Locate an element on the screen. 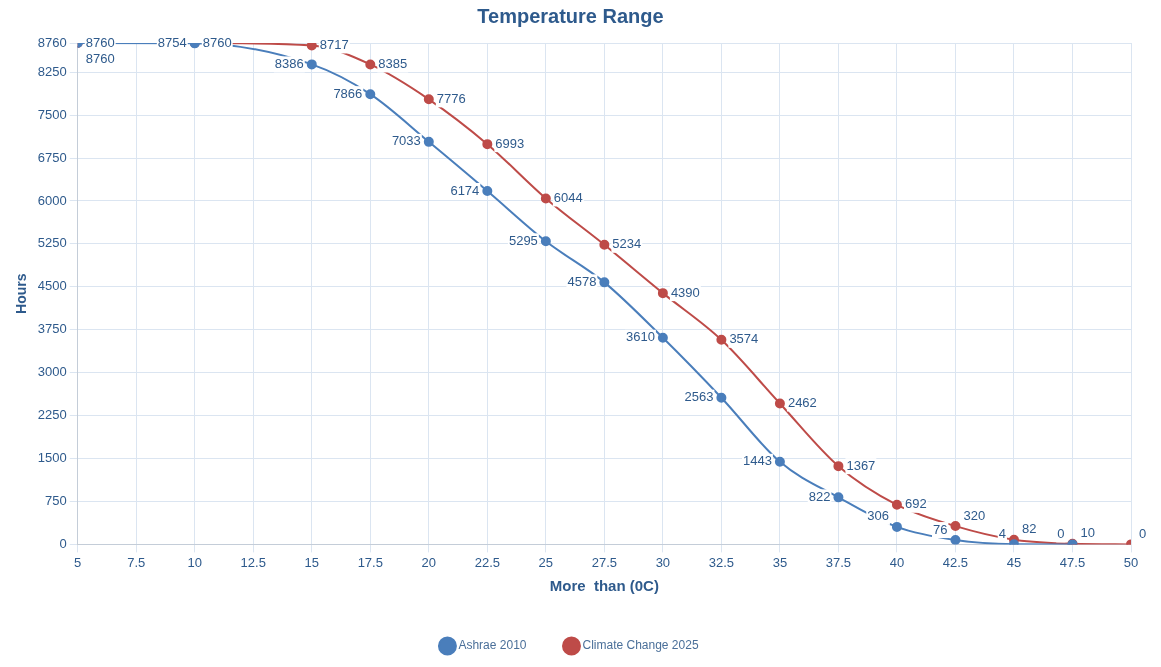 This screenshot has width=1161, height=667. y-axis-title: Hours is located at coordinates (21, 293).